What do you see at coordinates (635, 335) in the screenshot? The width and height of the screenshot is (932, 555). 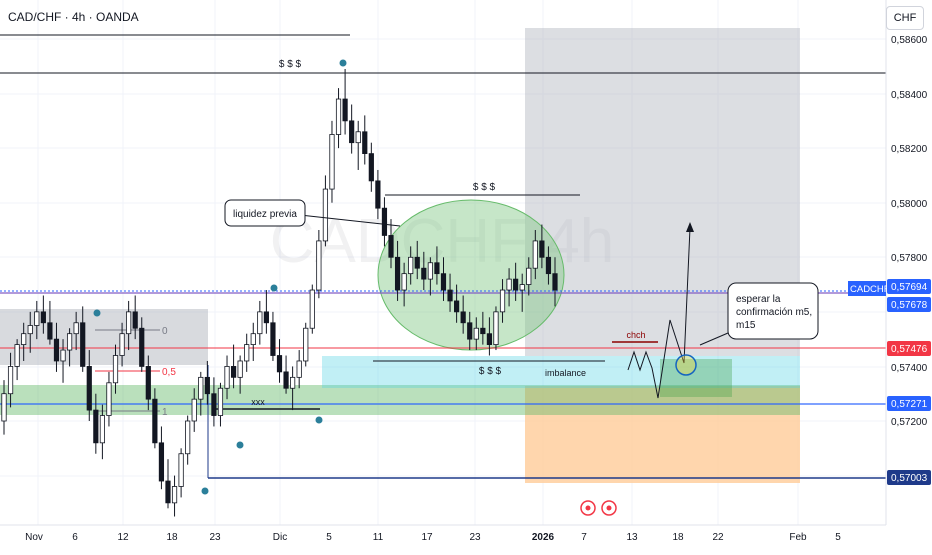 I see `chch-label: chch` at bounding box center [635, 335].